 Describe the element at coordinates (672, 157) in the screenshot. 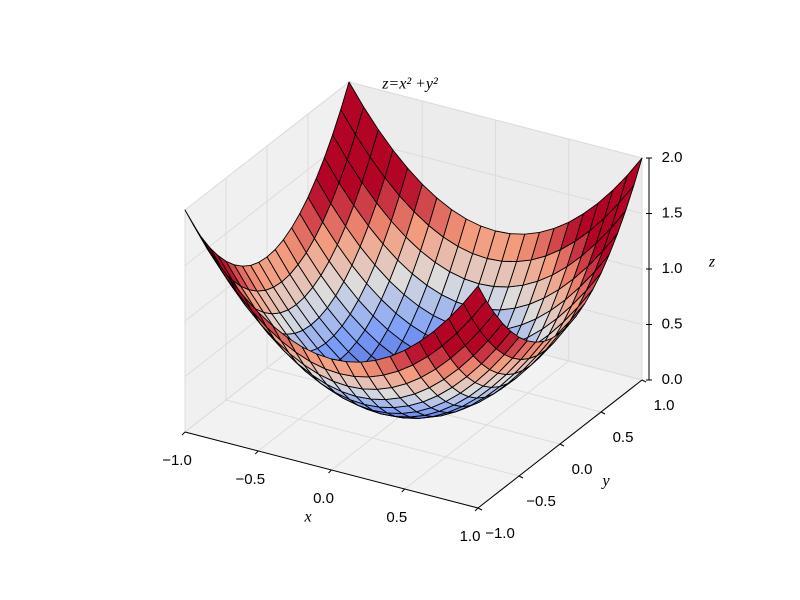

I see `z-tick-label: 2.0` at that location.